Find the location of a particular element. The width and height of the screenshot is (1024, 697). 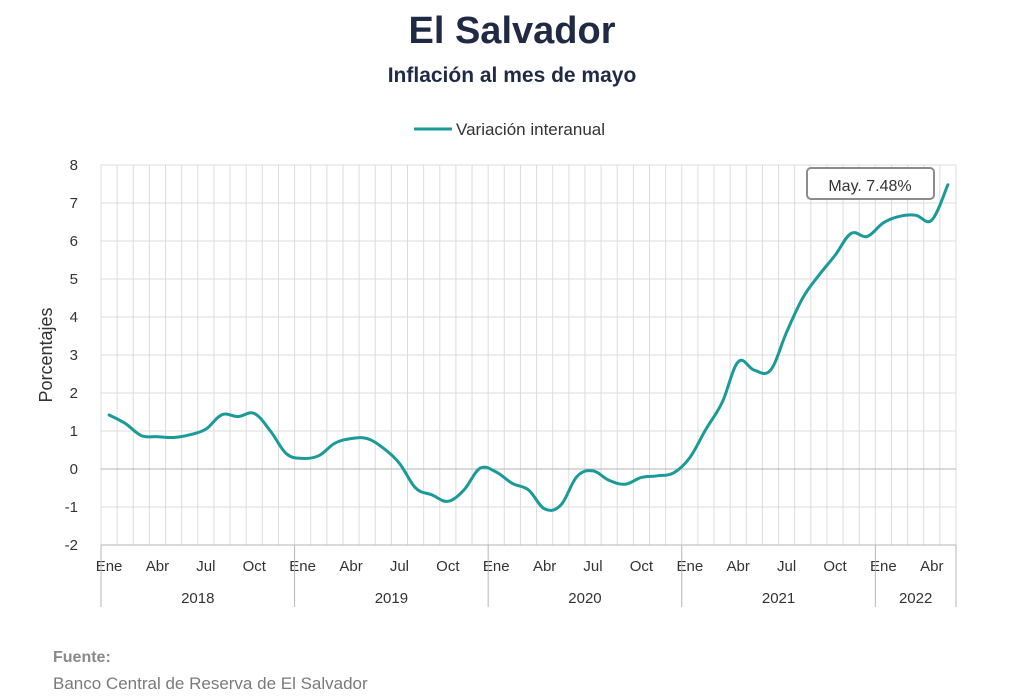

y-axis-ticks: 8 7 6 5 4 3 2 1 0 -1 -2 is located at coordinates (71, 355).